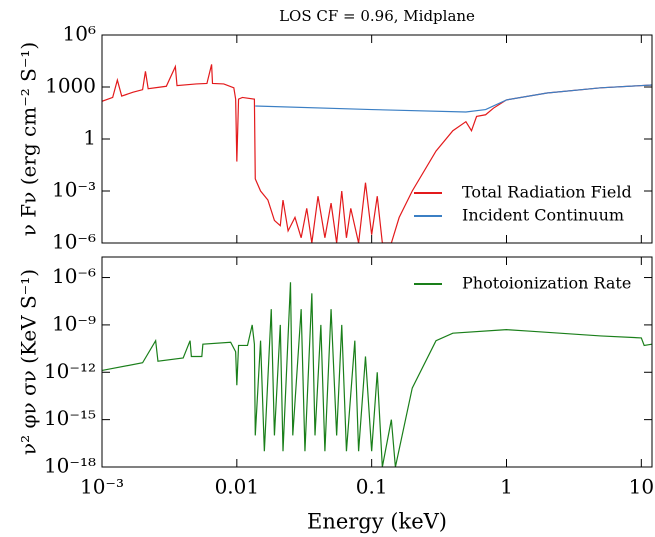  I want to click on y-axis-label: ν Fν (erg cm⁻² S⁻¹), so click(29, 139).